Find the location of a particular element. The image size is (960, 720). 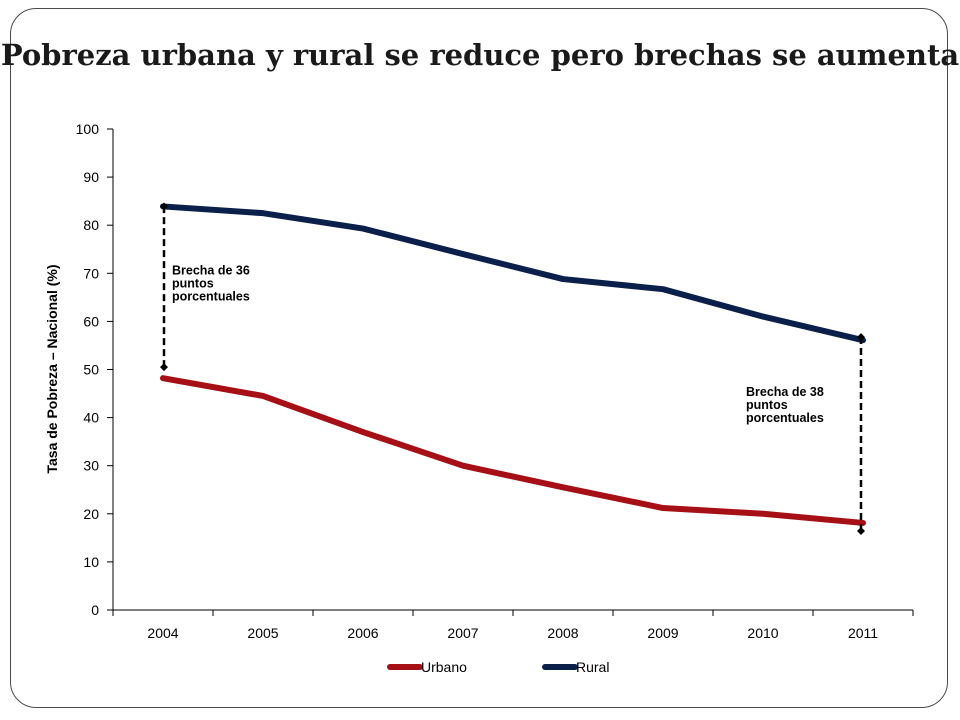

x-tick-label: 2004 is located at coordinates (162, 633).